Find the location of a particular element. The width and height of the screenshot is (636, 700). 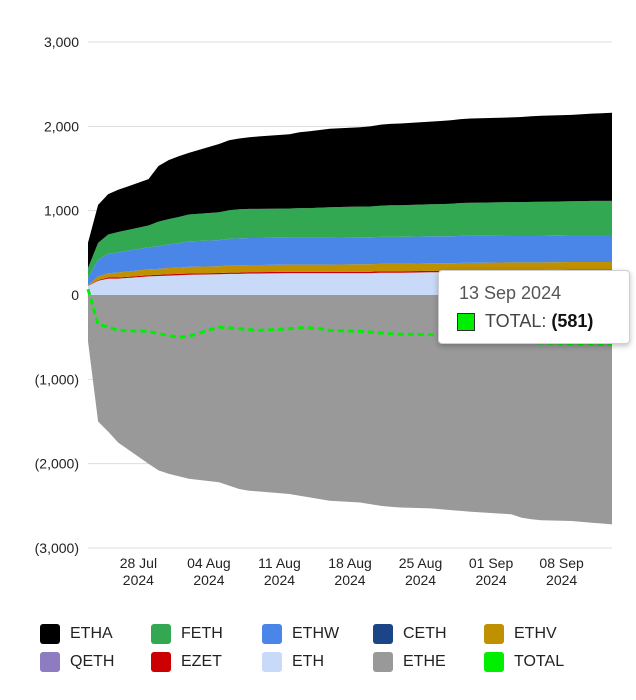

y-axis-ticks: 3,000 2,000 1,000 0 (1,000) (2,000) (3,000) is located at coordinates (57, 295).